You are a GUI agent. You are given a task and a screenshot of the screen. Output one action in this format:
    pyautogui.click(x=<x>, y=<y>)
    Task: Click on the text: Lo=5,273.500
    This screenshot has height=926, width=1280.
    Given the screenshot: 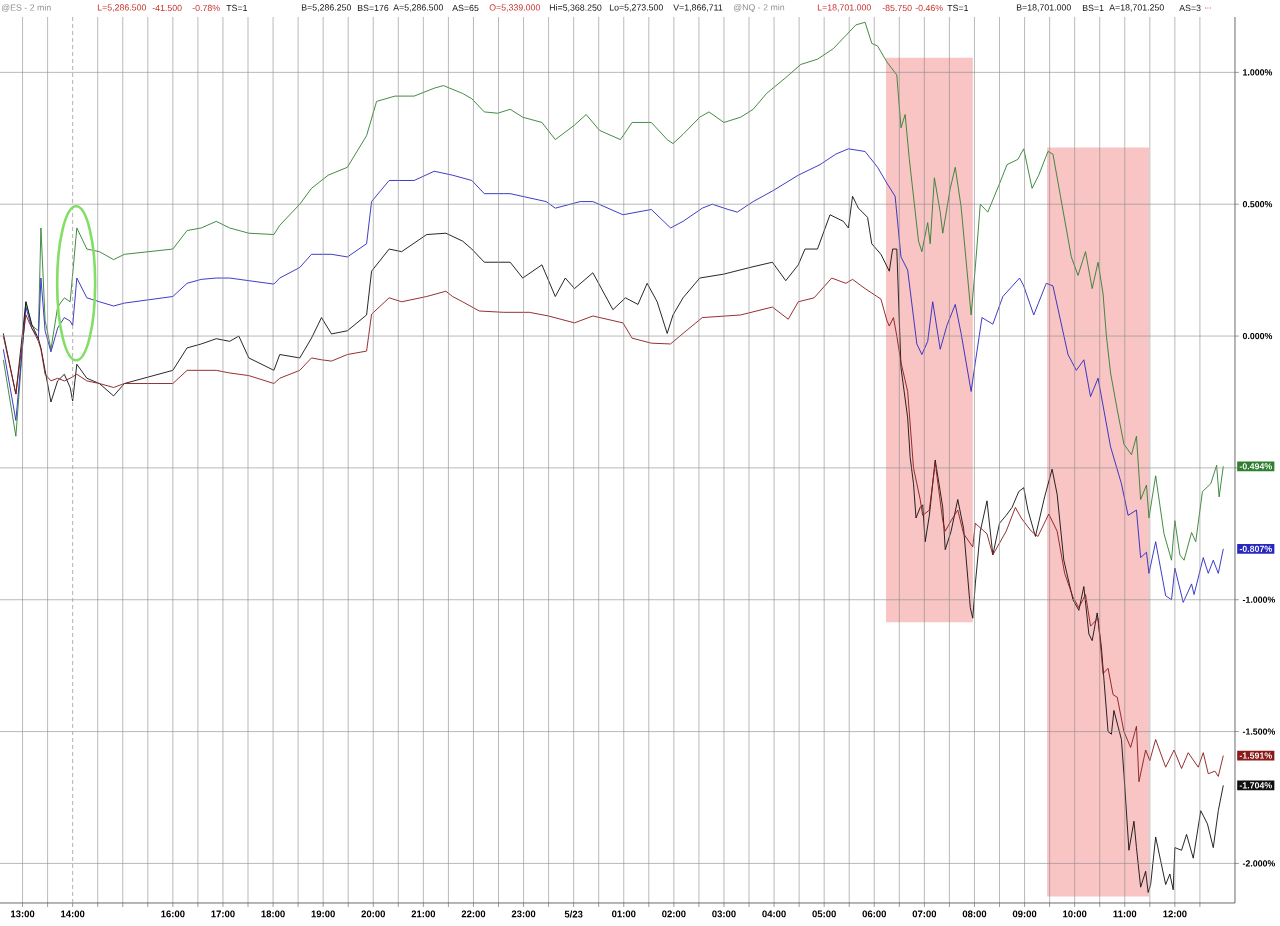 What is the action you would take?
    pyautogui.click(x=636, y=8)
    